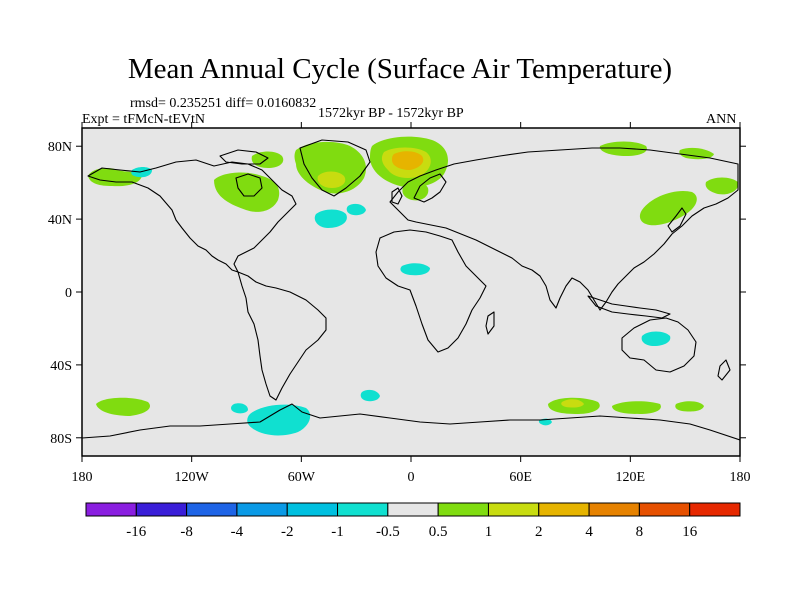 This screenshot has width=800, height=600. I want to click on colorbar-label: -0.5, so click(388, 532).